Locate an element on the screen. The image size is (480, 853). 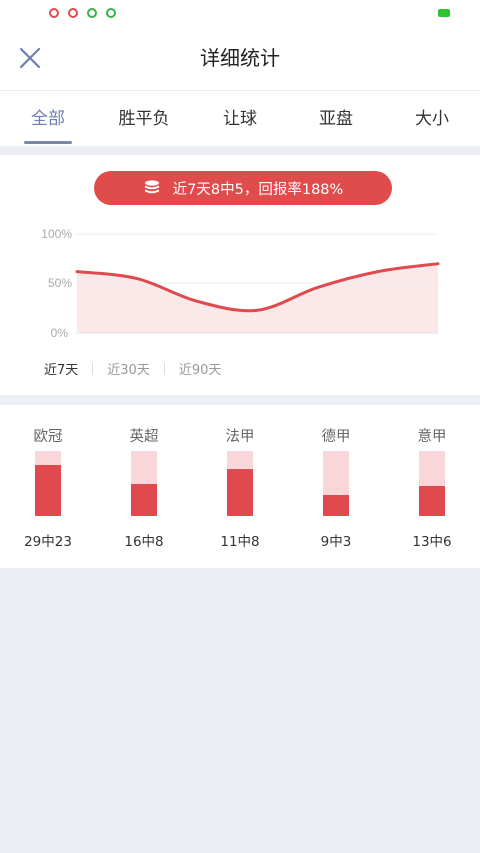
league-name: 法甲 is located at coordinates (240, 437).